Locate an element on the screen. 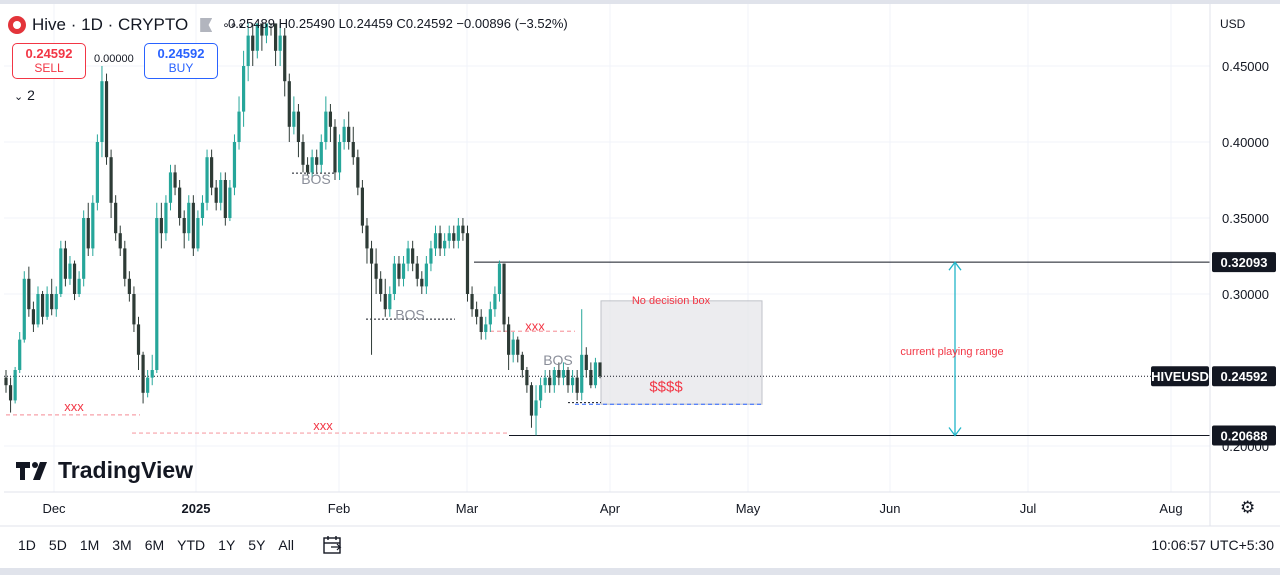 The width and height of the screenshot is (1280, 575). timeframe-1y: 1Y is located at coordinates (227, 545).